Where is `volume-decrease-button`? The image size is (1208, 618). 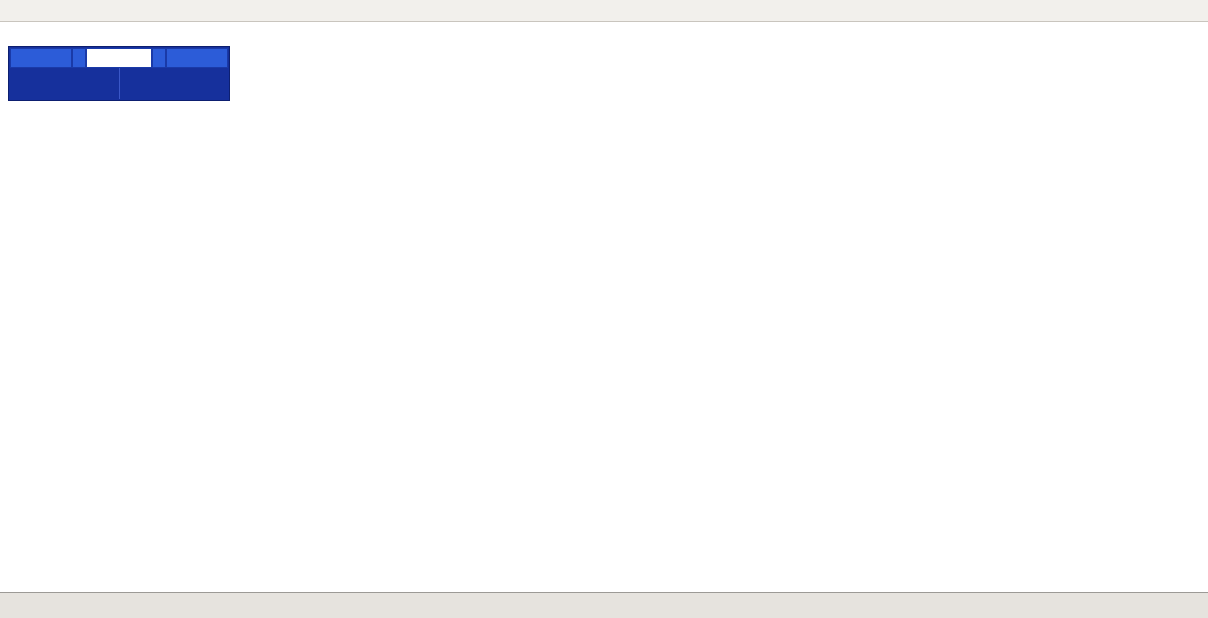
volume-decrease-button is located at coordinates (79, 58).